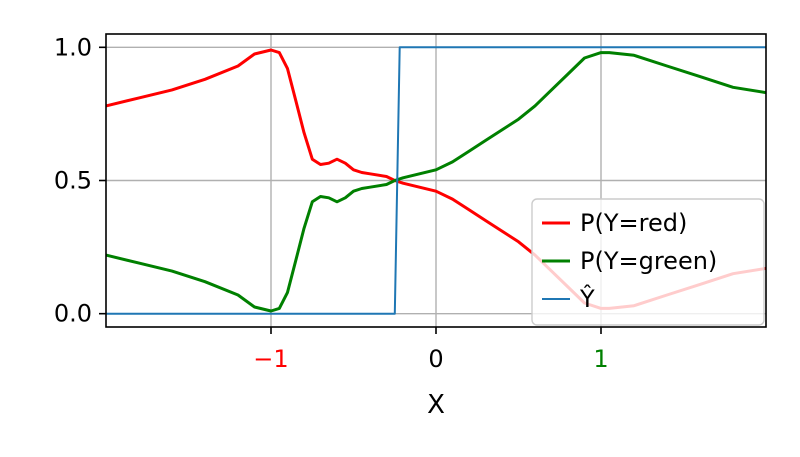 The height and width of the screenshot is (457, 800). I want to click on legend-label-0: P(Y=red), so click(633, 223).